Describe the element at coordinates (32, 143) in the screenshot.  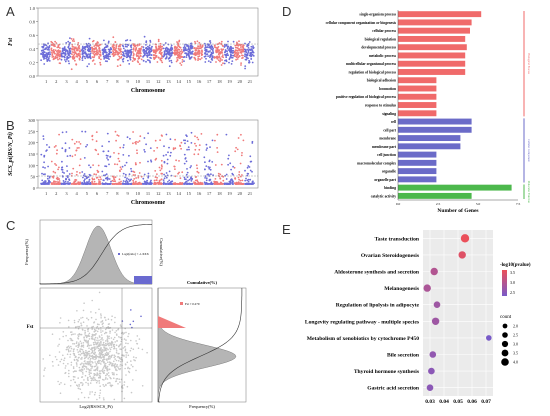
I see `y-tick-label: 200` at that location.